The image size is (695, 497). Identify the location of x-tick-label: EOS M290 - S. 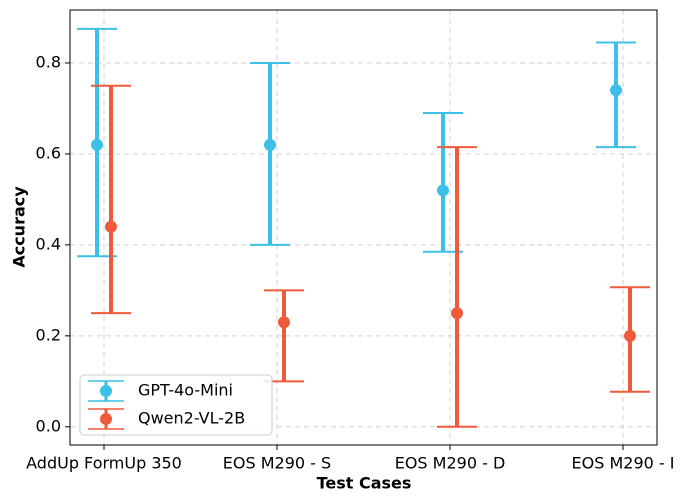
(277, 463).